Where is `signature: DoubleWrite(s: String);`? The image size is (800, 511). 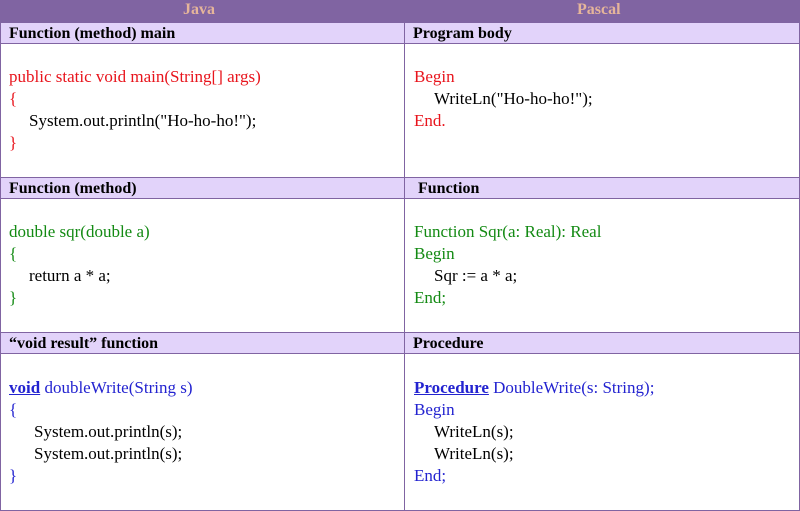 signature: DoubleWrite(s: String); is located at coordinates (571, 387).